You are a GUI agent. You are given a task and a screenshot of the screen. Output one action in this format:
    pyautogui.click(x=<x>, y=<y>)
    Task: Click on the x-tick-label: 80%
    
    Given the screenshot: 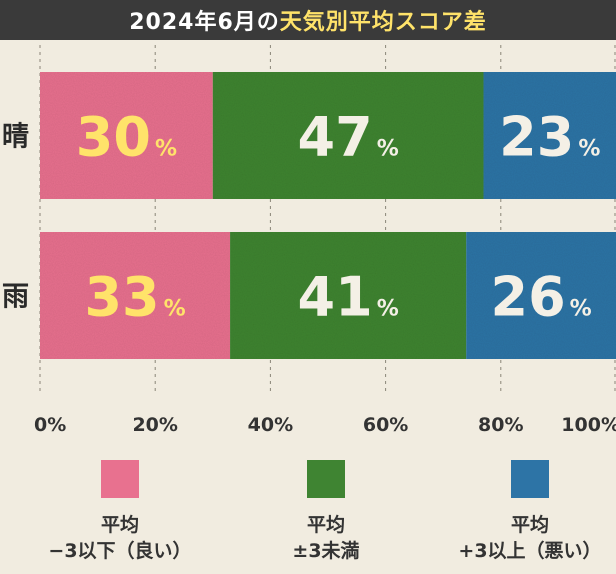 What is the action you would take?
    pyautogui.click(x=500, y=425)
    